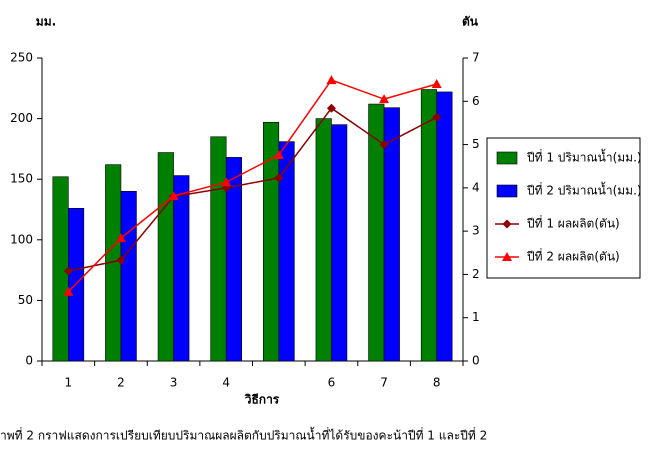 Image resolution: width=650 pixels, height=454 pixels. I want to click on x-tick-label: 2, so click(121, 383).